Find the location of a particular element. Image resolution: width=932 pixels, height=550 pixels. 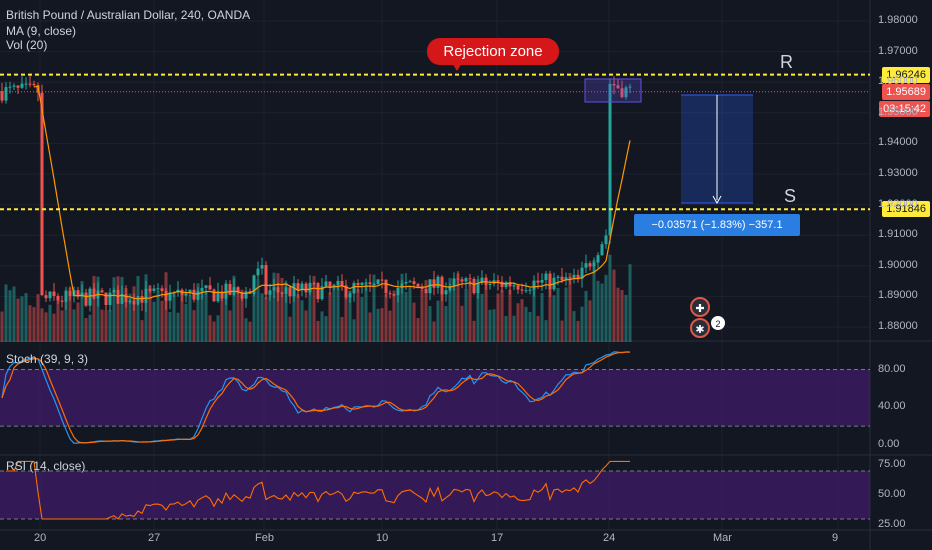

time-tick-label: 20 is located at coordinates (40, 538).